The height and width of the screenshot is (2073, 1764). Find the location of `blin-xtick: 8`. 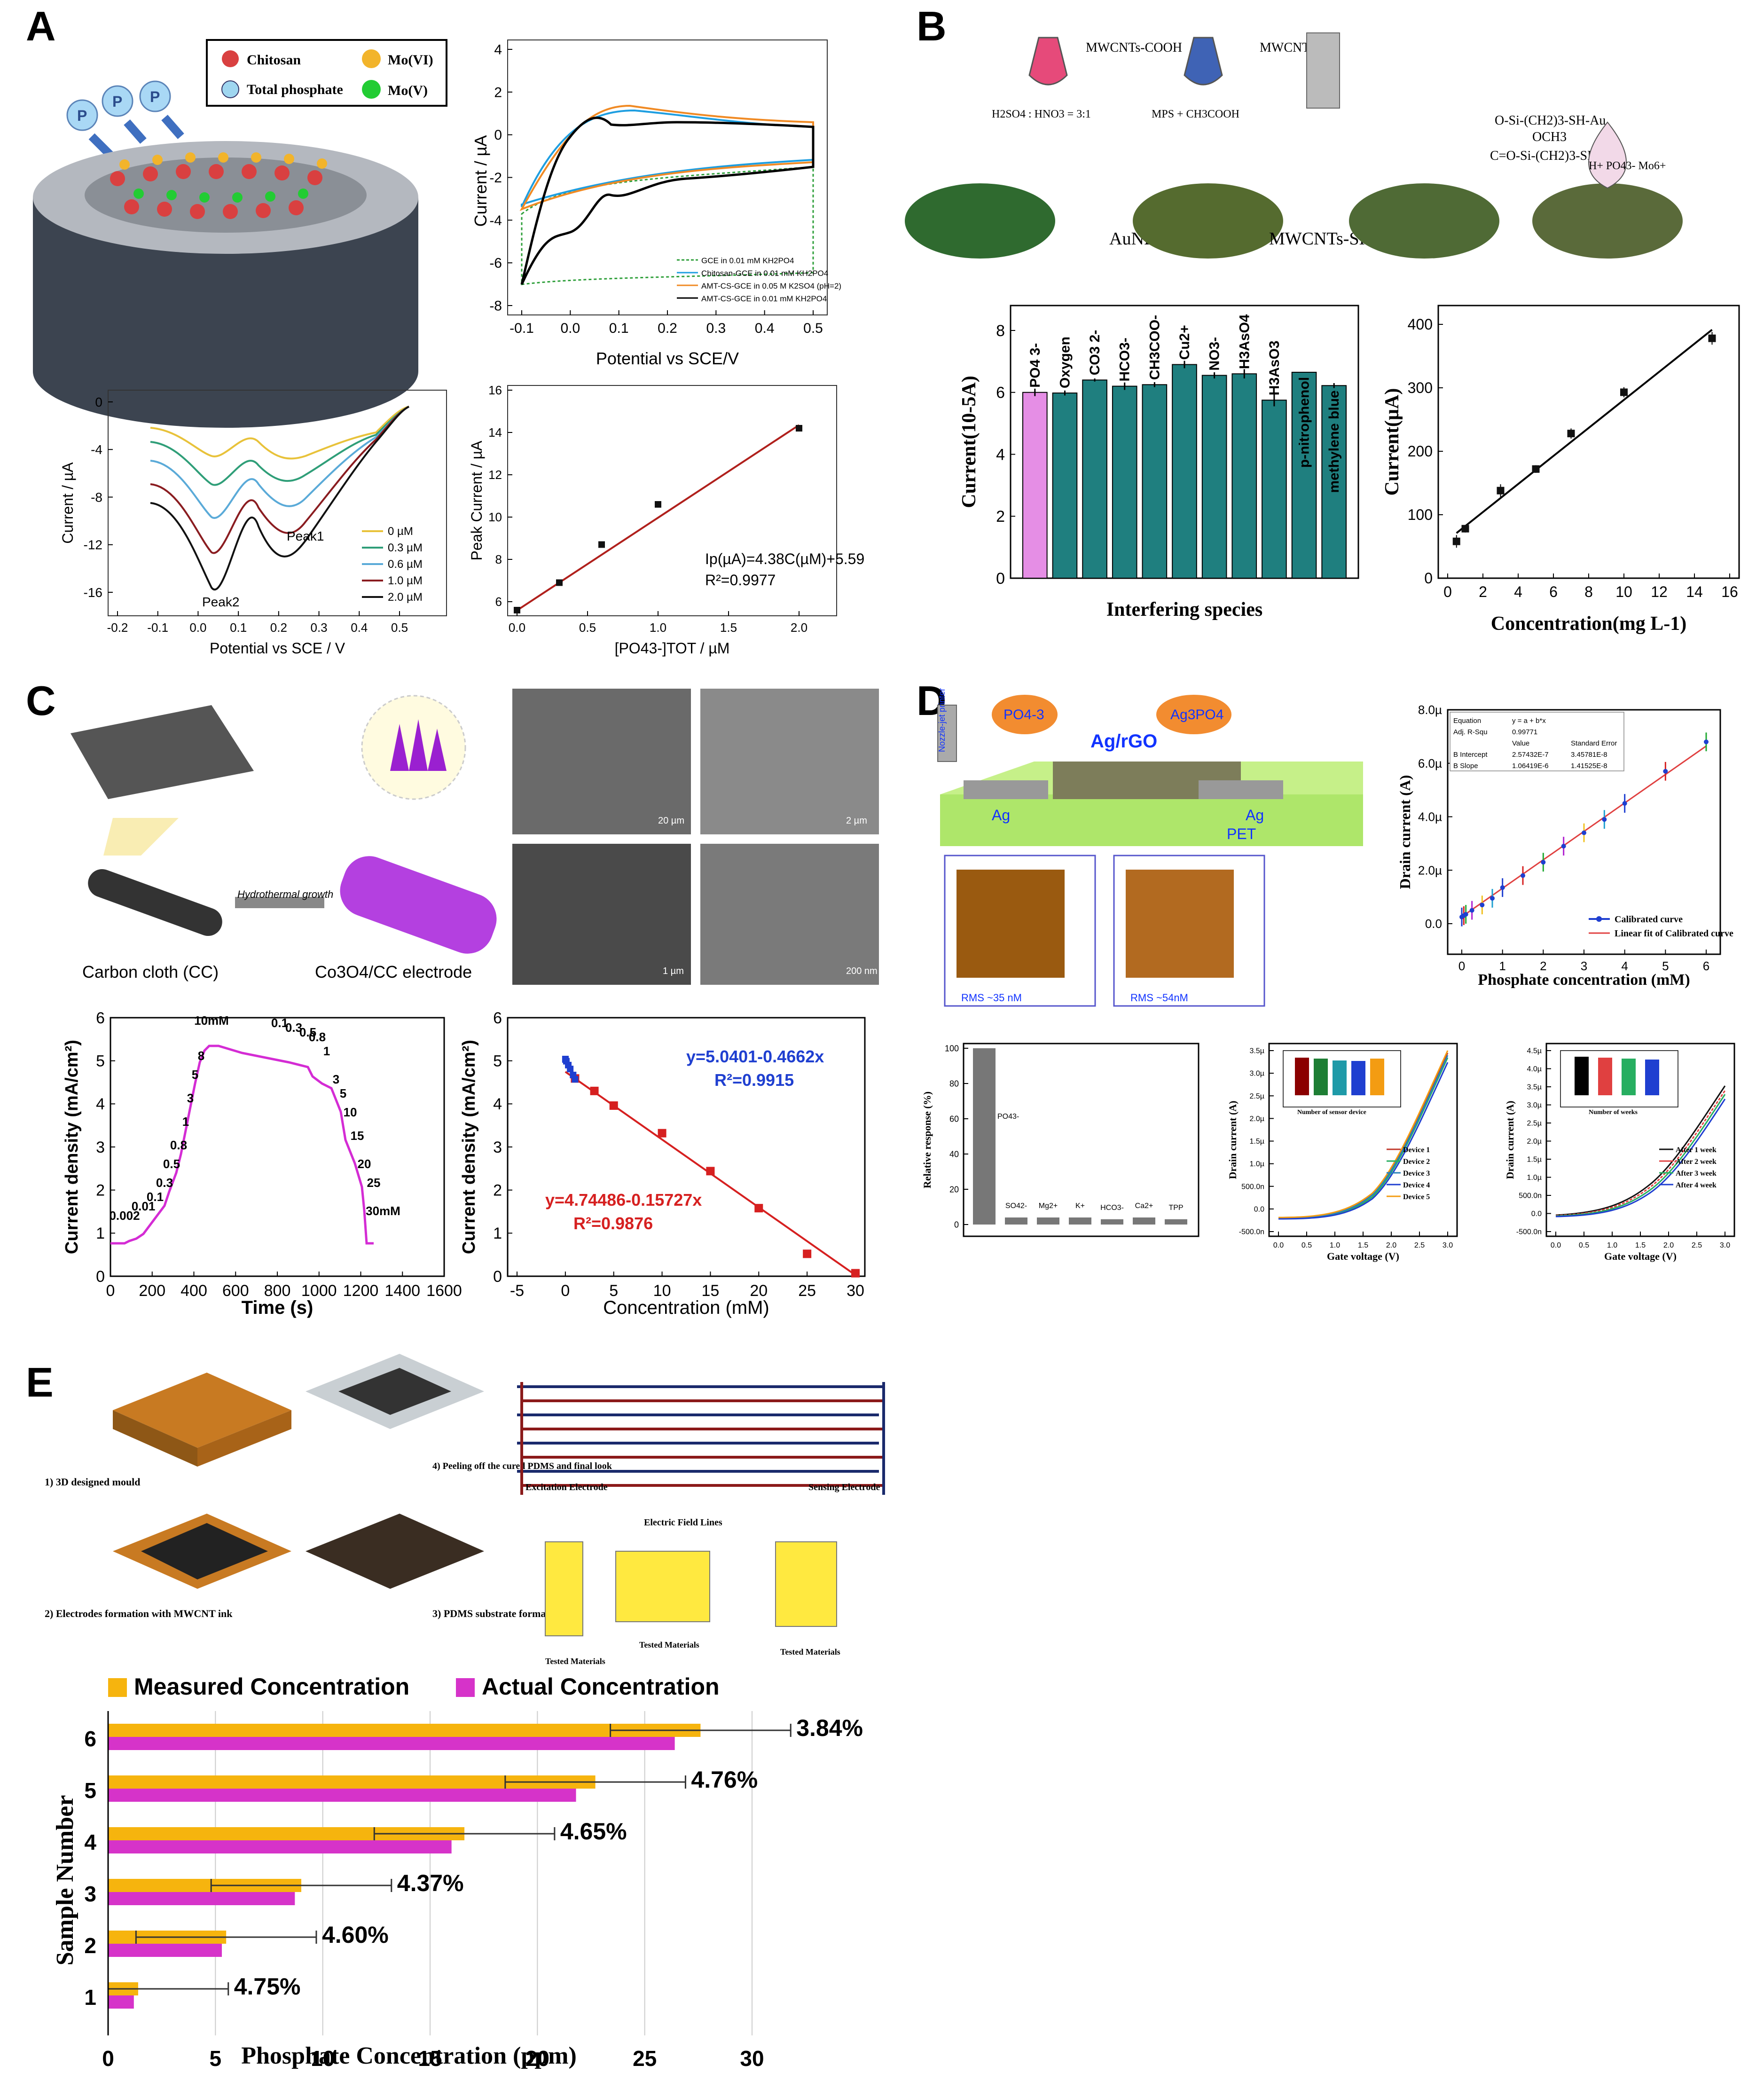

blin-xtick: 8 is located at coordinates (1588, 591).